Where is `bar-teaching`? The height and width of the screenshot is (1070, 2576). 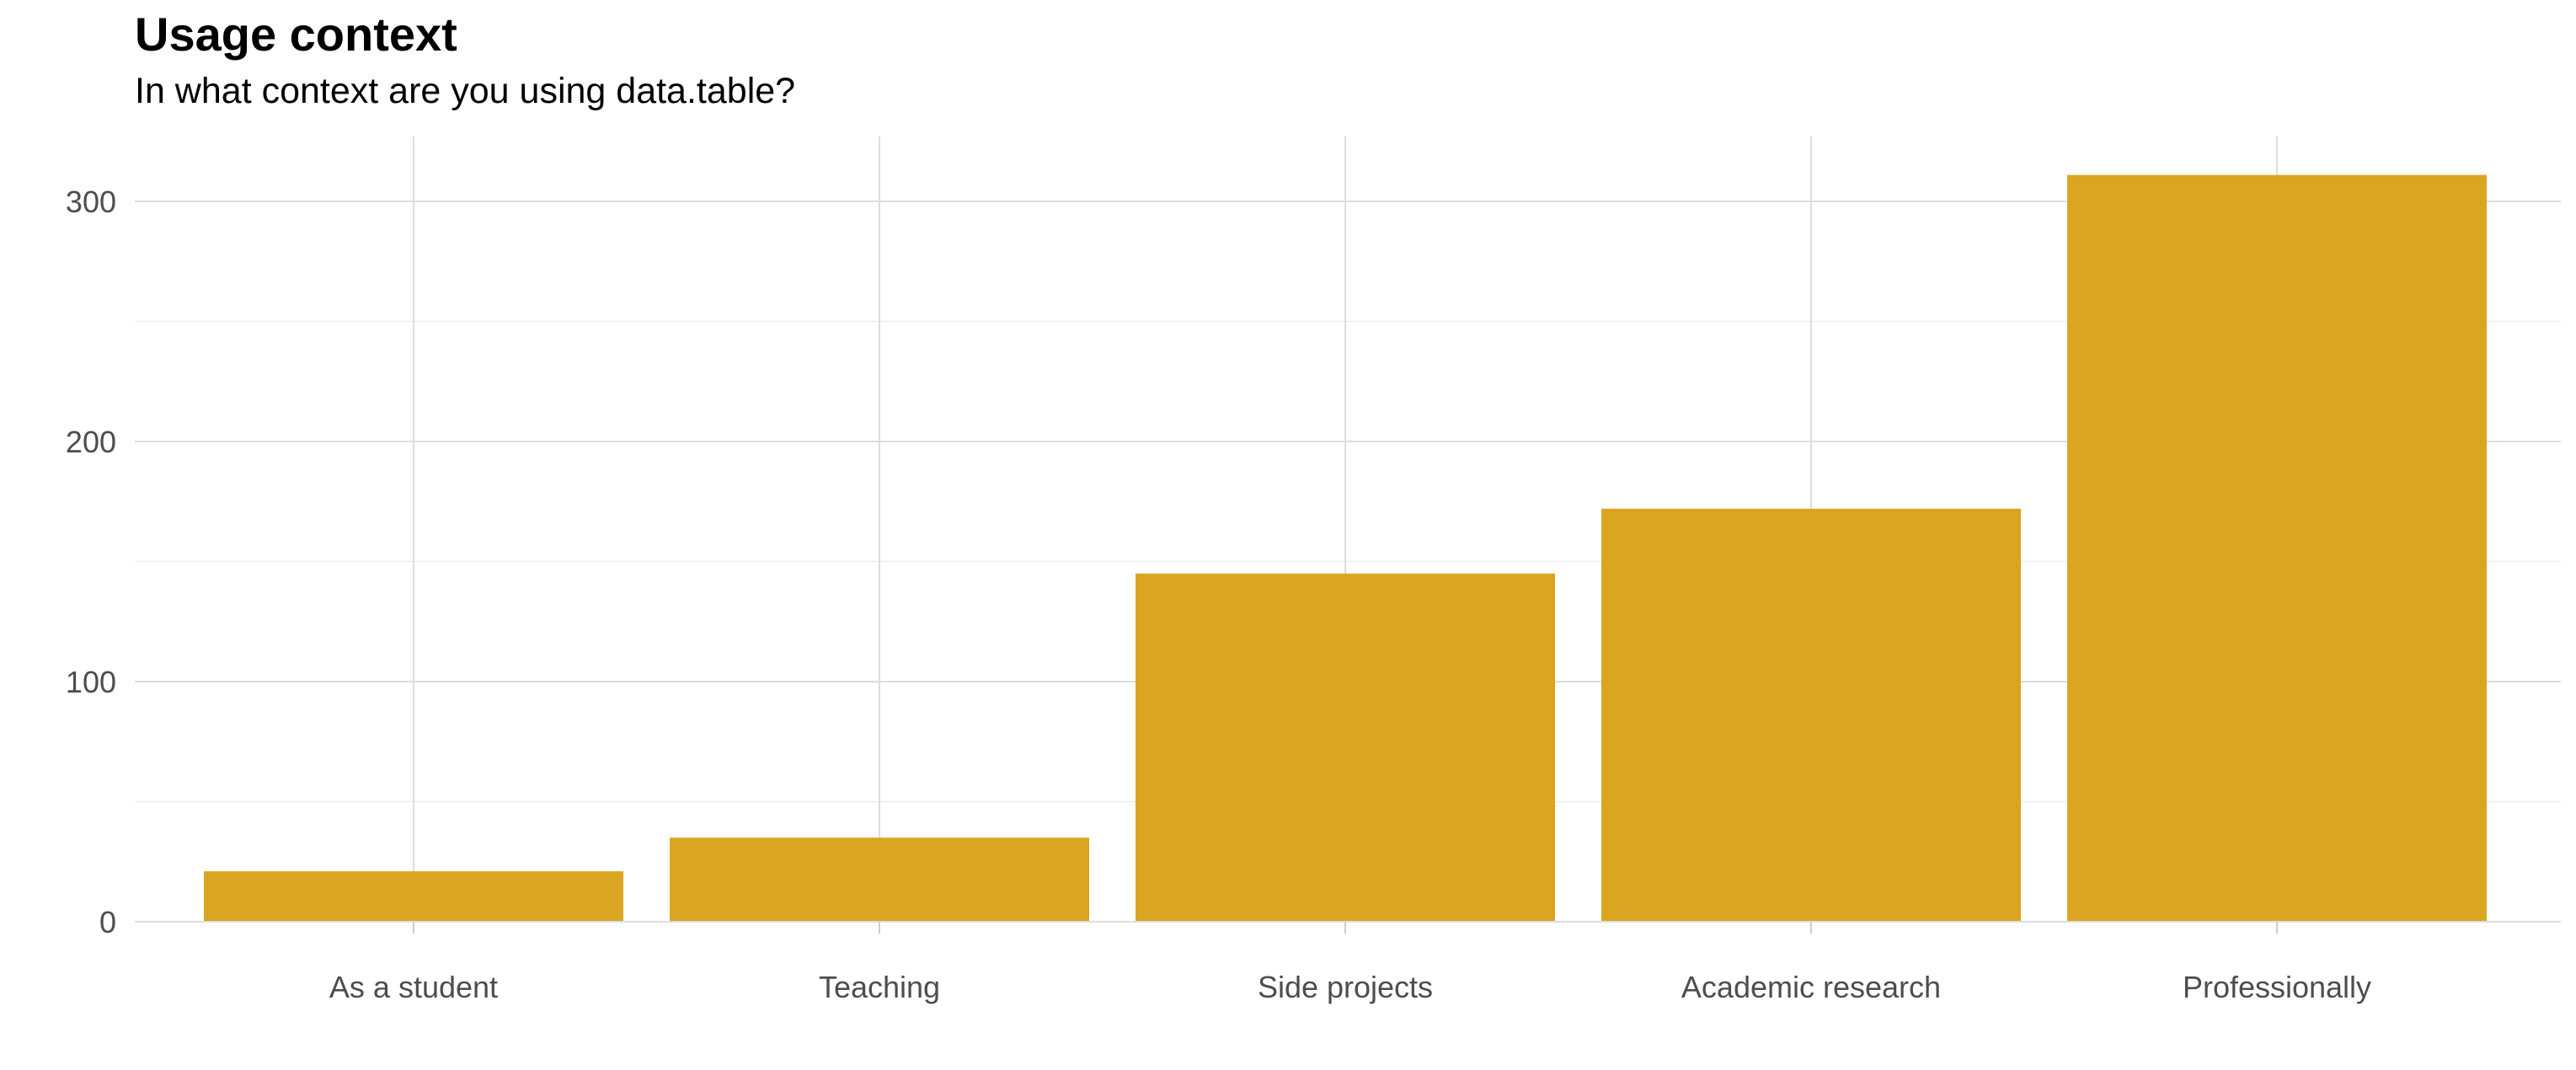 bar-teaching is located at coordinates (879, 879).